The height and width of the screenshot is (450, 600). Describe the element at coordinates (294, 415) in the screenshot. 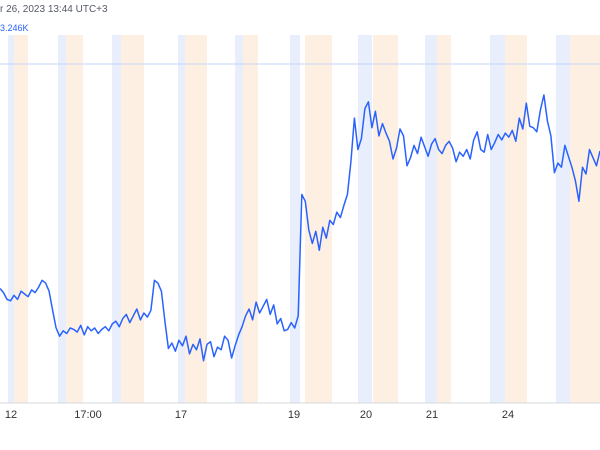

I see `x-tick-label: 19` at that location.